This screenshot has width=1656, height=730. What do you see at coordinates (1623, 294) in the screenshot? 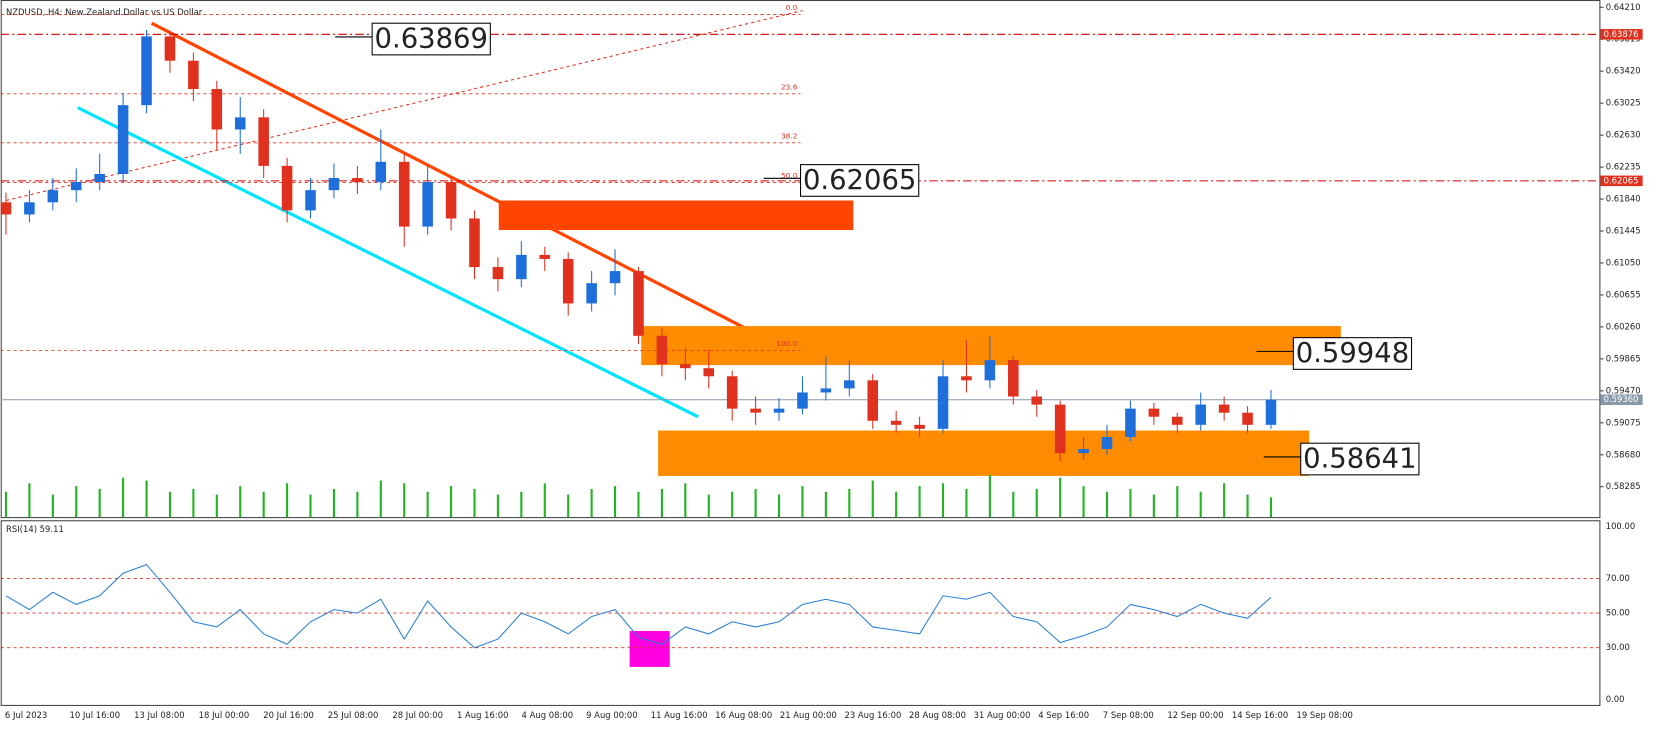
I see `y-tick-label: 0.60655` at bounding box center [1623, 294].